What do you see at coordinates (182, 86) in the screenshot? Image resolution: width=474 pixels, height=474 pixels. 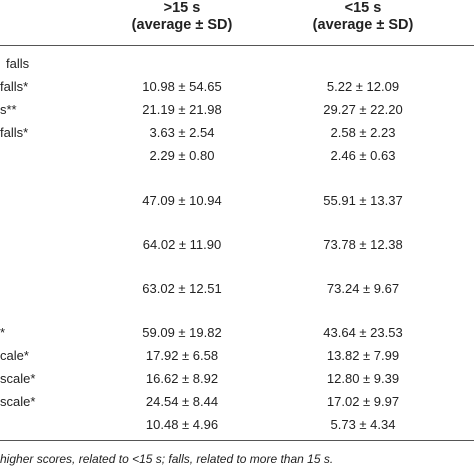 I see `table-cell-over-15s: 10.98 ± 54.65` at bounding box center [182, 86].